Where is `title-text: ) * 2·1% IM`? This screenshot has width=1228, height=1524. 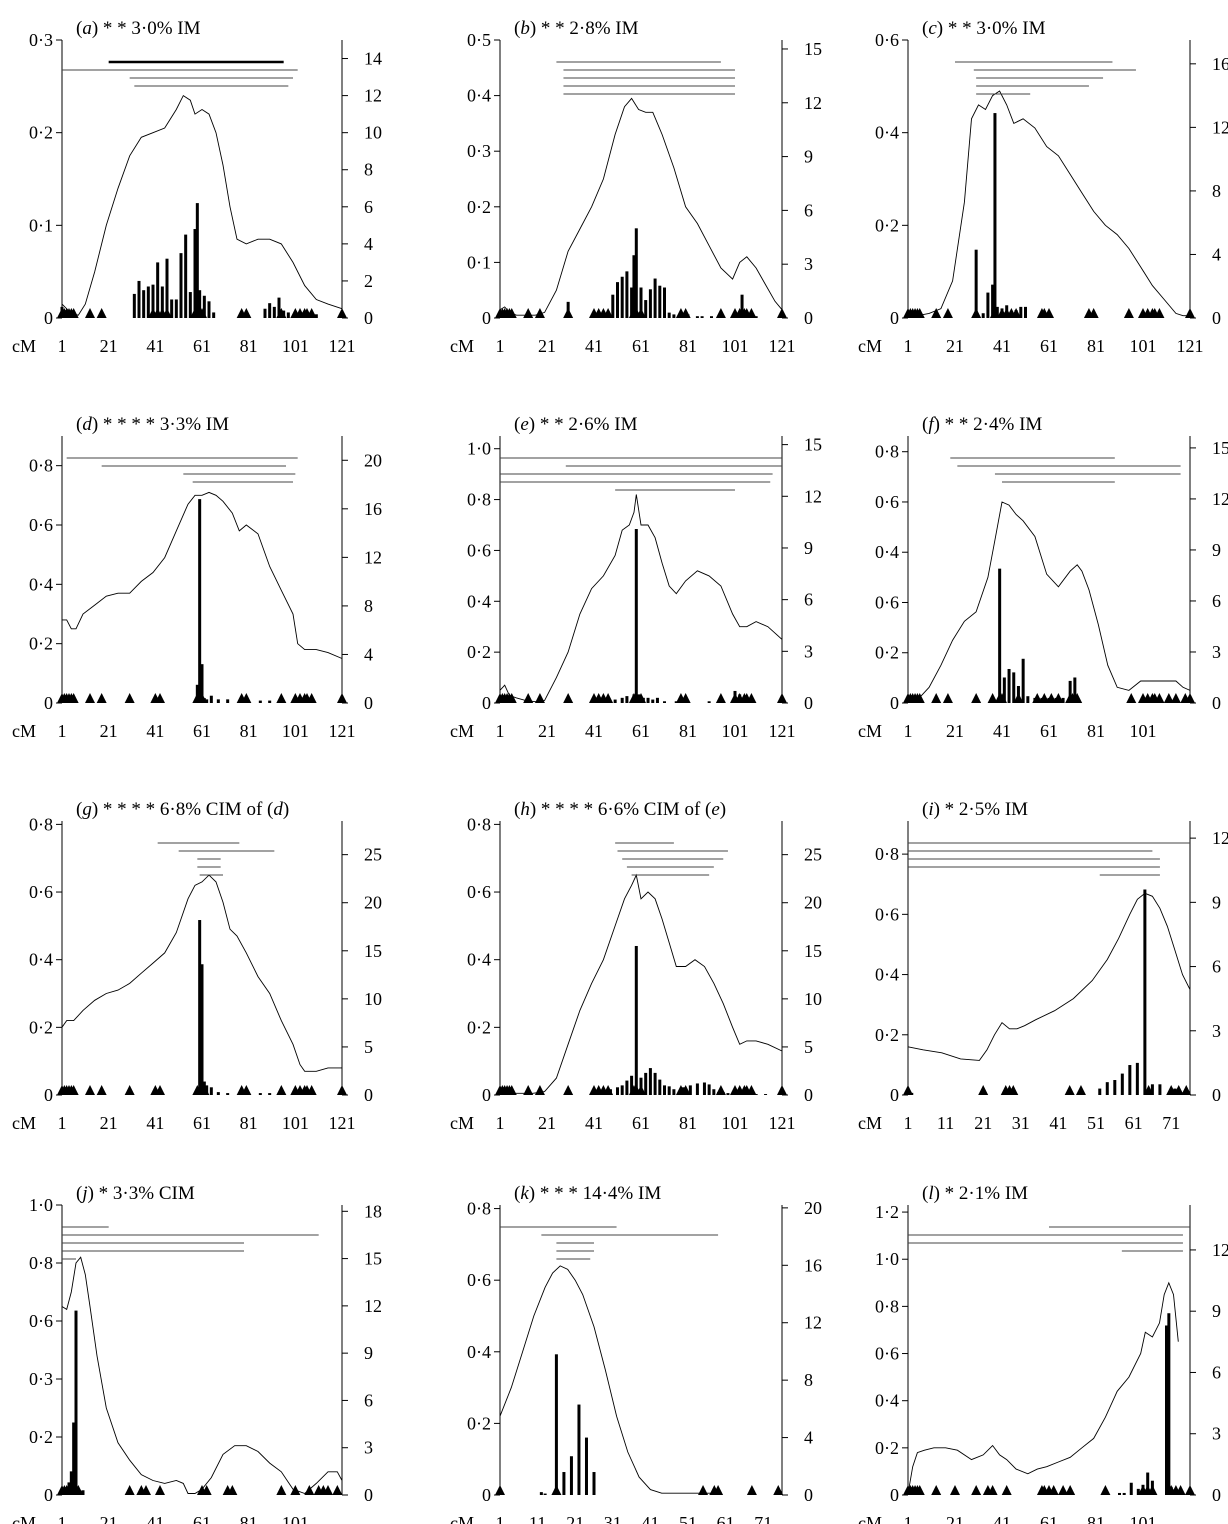
title-text: ) * 2·1% IM is located at coordinates (981, 1193).